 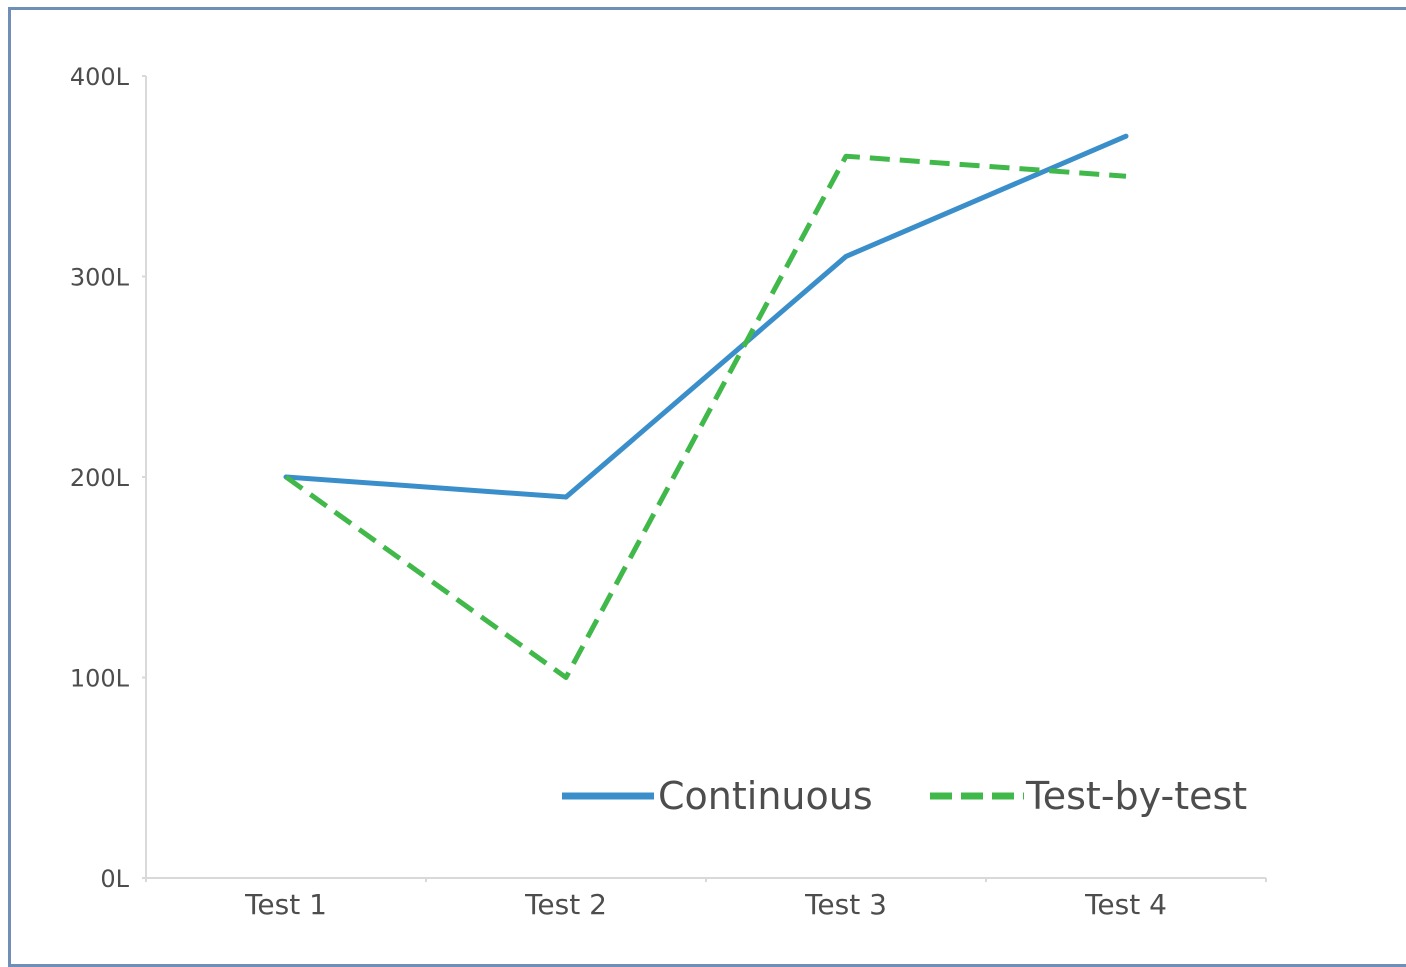 I want to click on y-tick-label: 0L, so click(x=114, y=879).